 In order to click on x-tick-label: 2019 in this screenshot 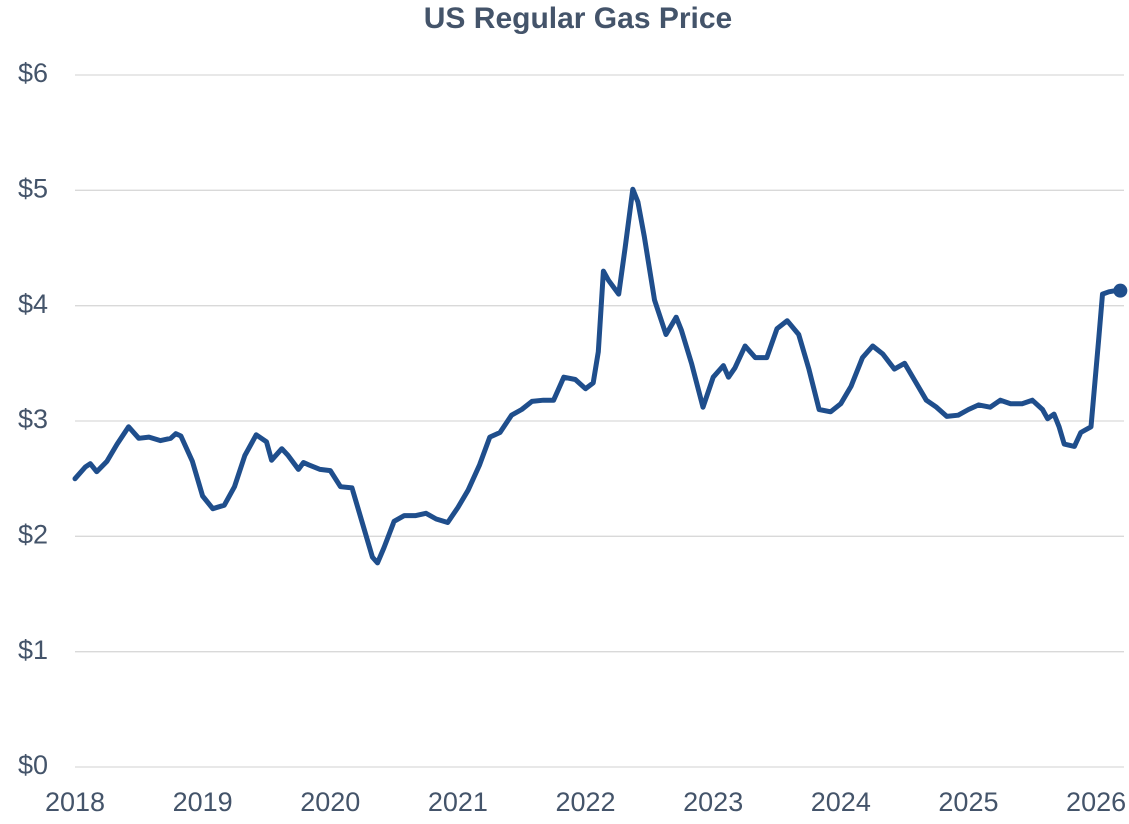, I will do `click(203, 802)`.